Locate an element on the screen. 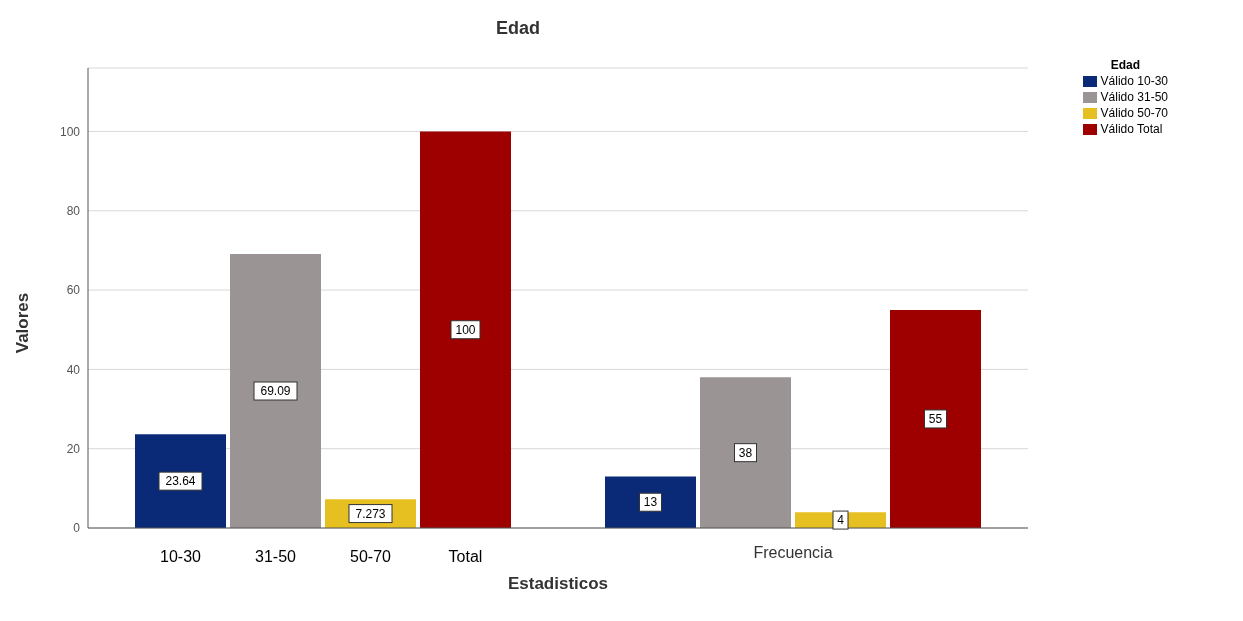 The height and width of the screenshot is (621, 1243). legend-label: Válido Total is located at coordinates (1131, 129).